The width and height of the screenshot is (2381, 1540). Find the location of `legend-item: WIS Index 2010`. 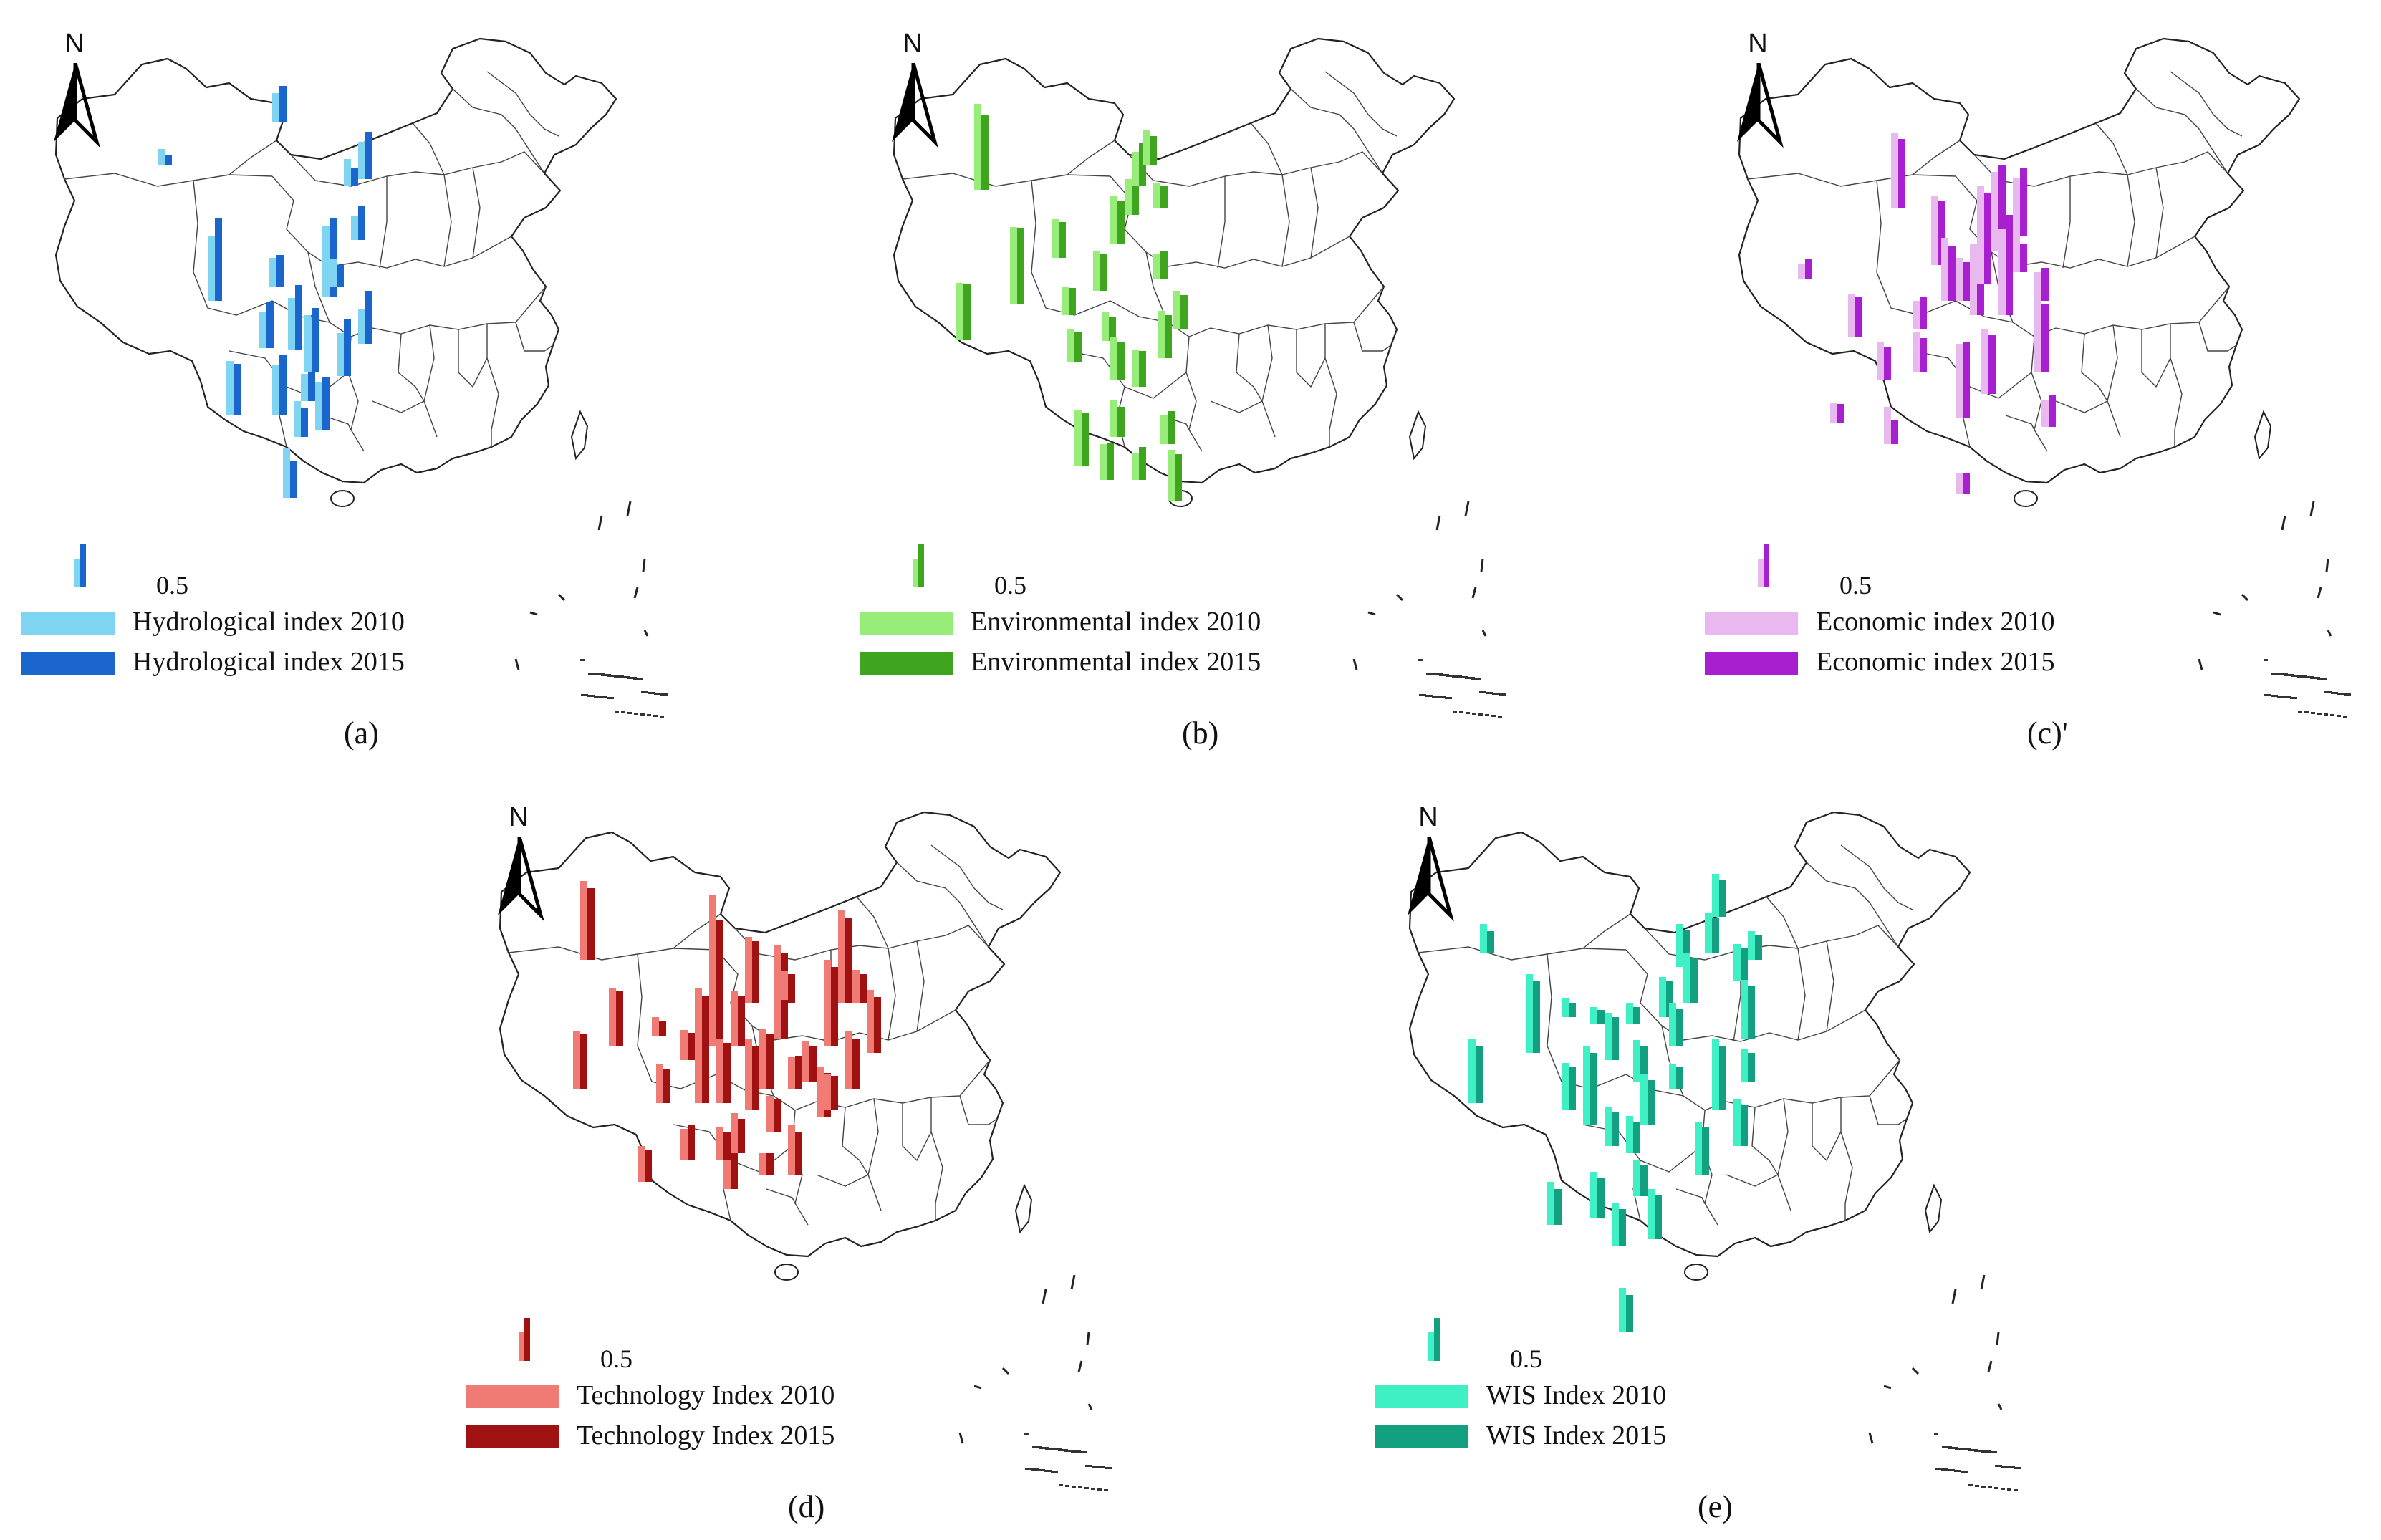

legend-item: WIS Index 2010 is located at coordinates (1626, 1400).